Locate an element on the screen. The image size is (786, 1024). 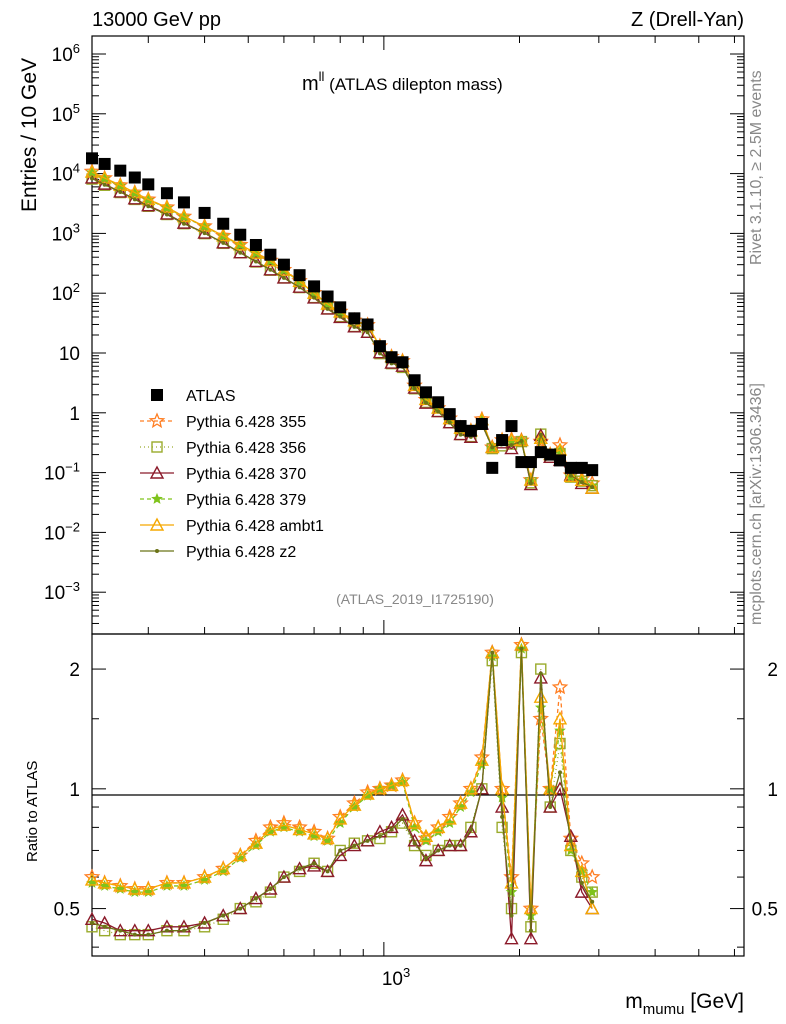
y-tick-exp: 5 is located at coordinates (76, 108).